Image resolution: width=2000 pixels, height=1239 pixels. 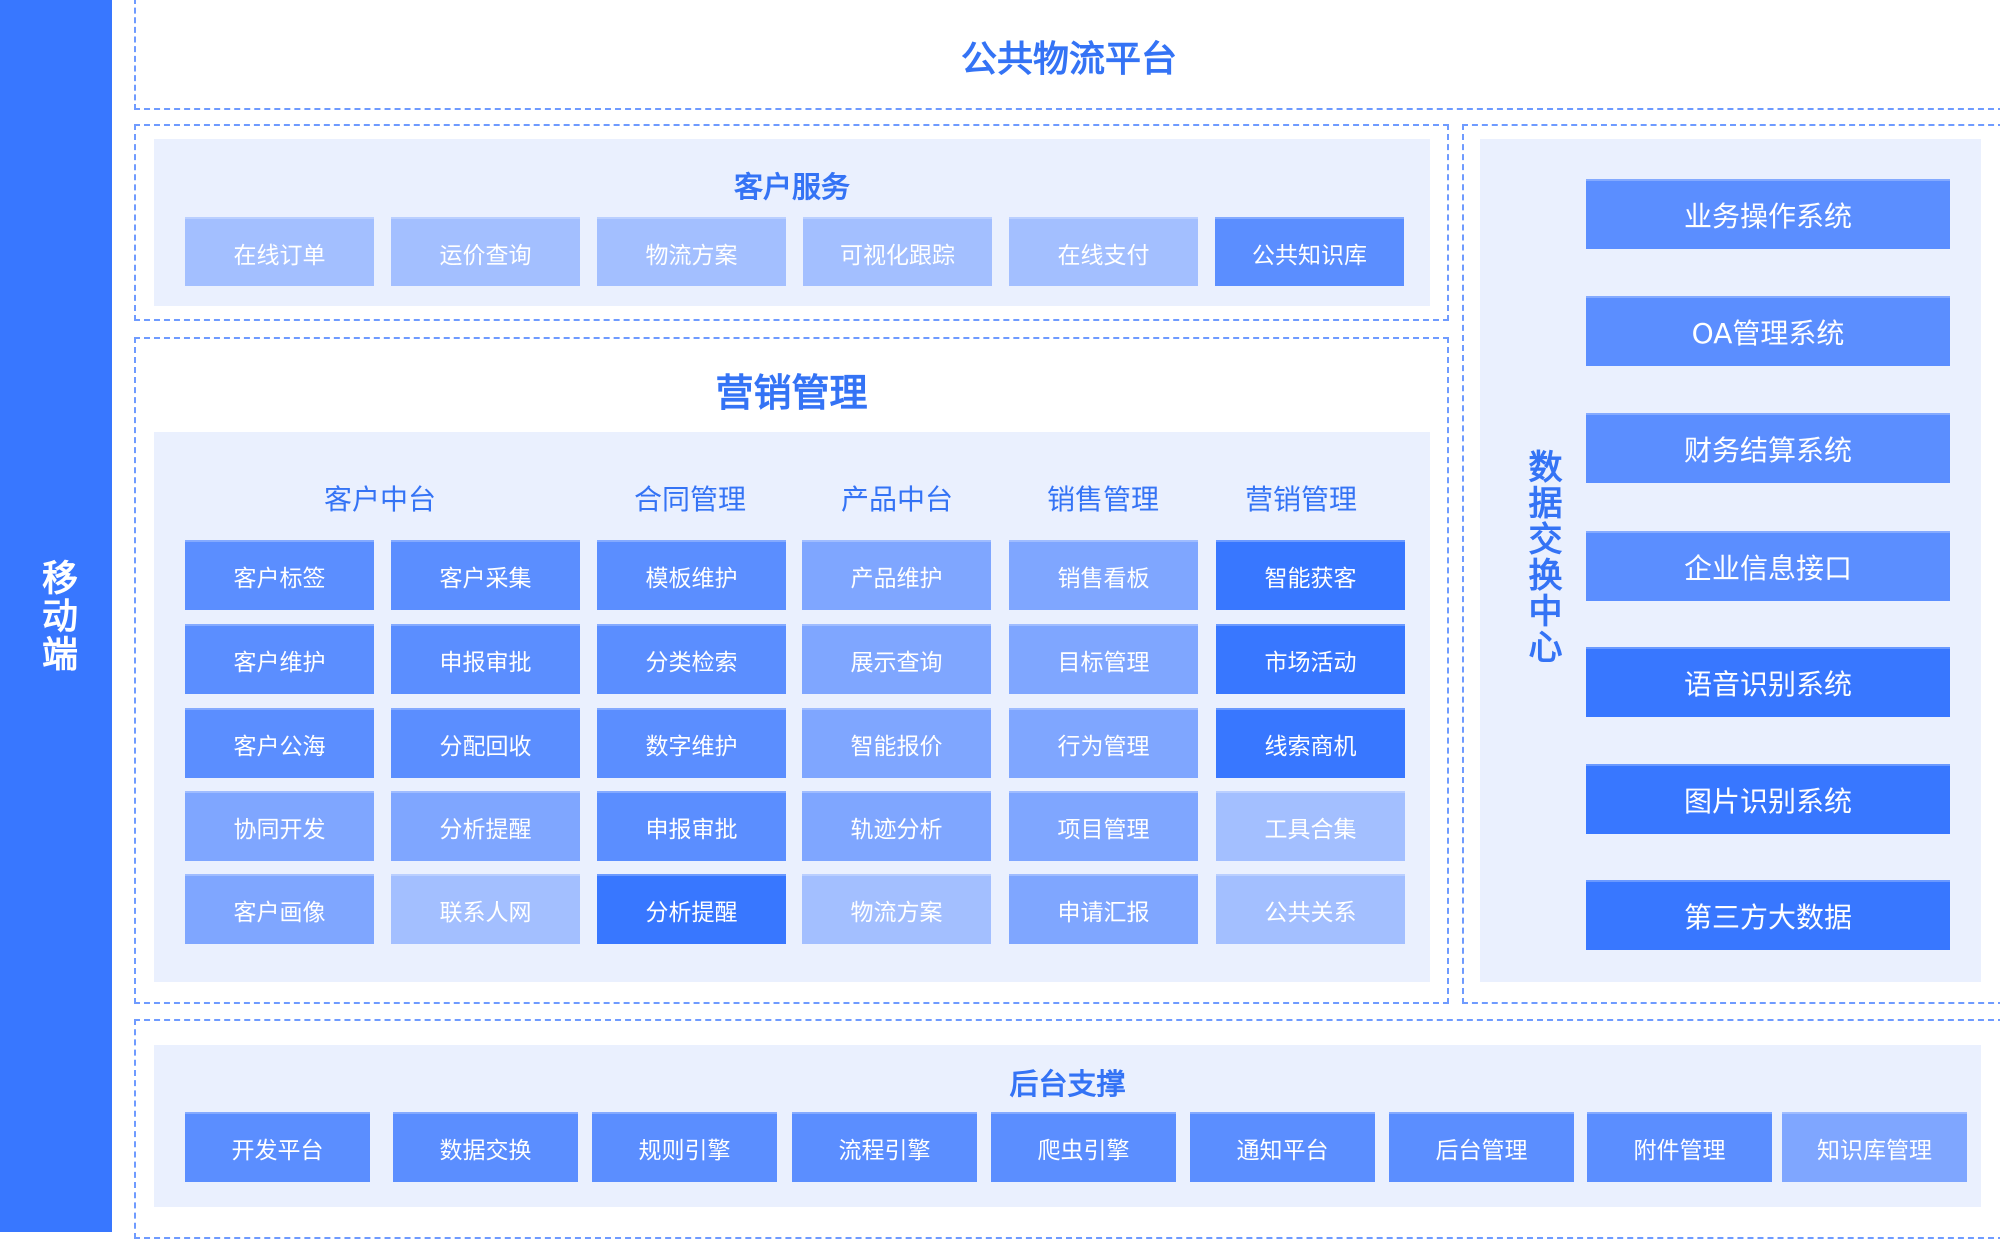 I want to click on data-exchange-title: 数据交换中心, so click(x=1542, y=557).